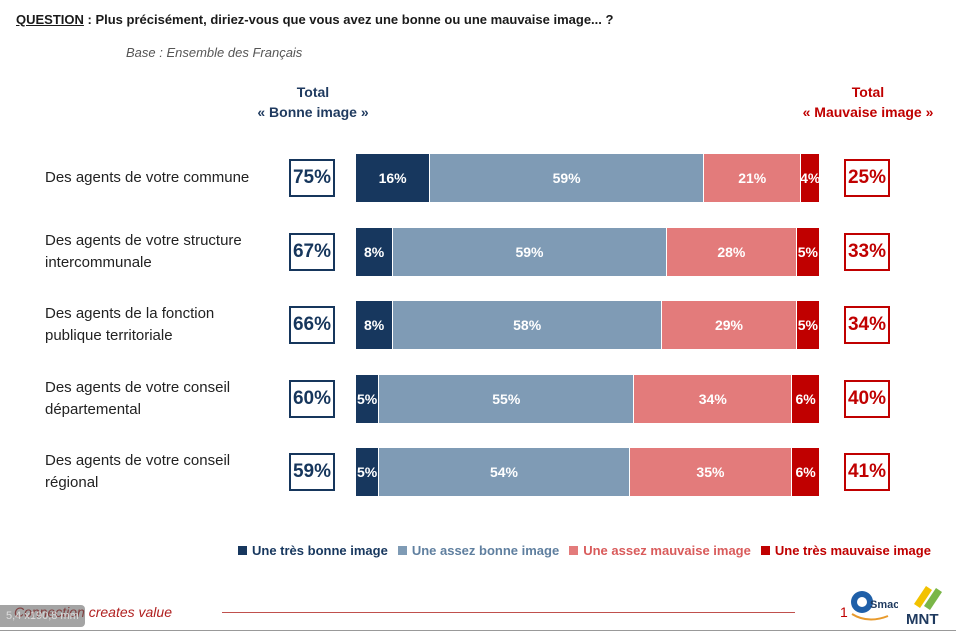 This screenshot has height=633, width=956. I want to click on mnt-logo-icon: MNT, so click(924, 607).